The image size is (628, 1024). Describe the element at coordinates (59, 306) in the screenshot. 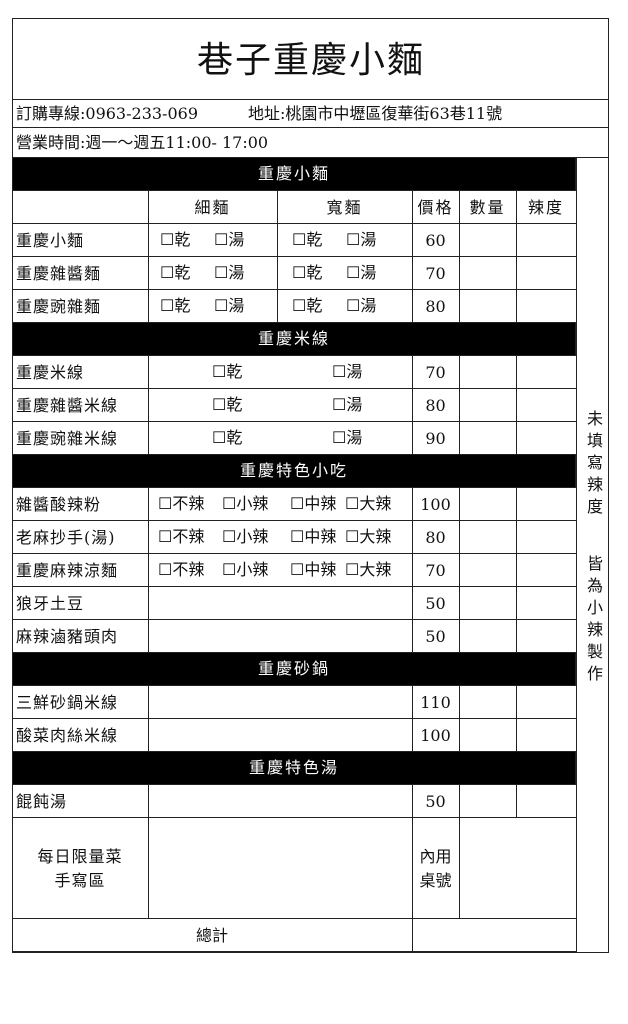

I see `item-name: 重慶豌雜麵` at that location.